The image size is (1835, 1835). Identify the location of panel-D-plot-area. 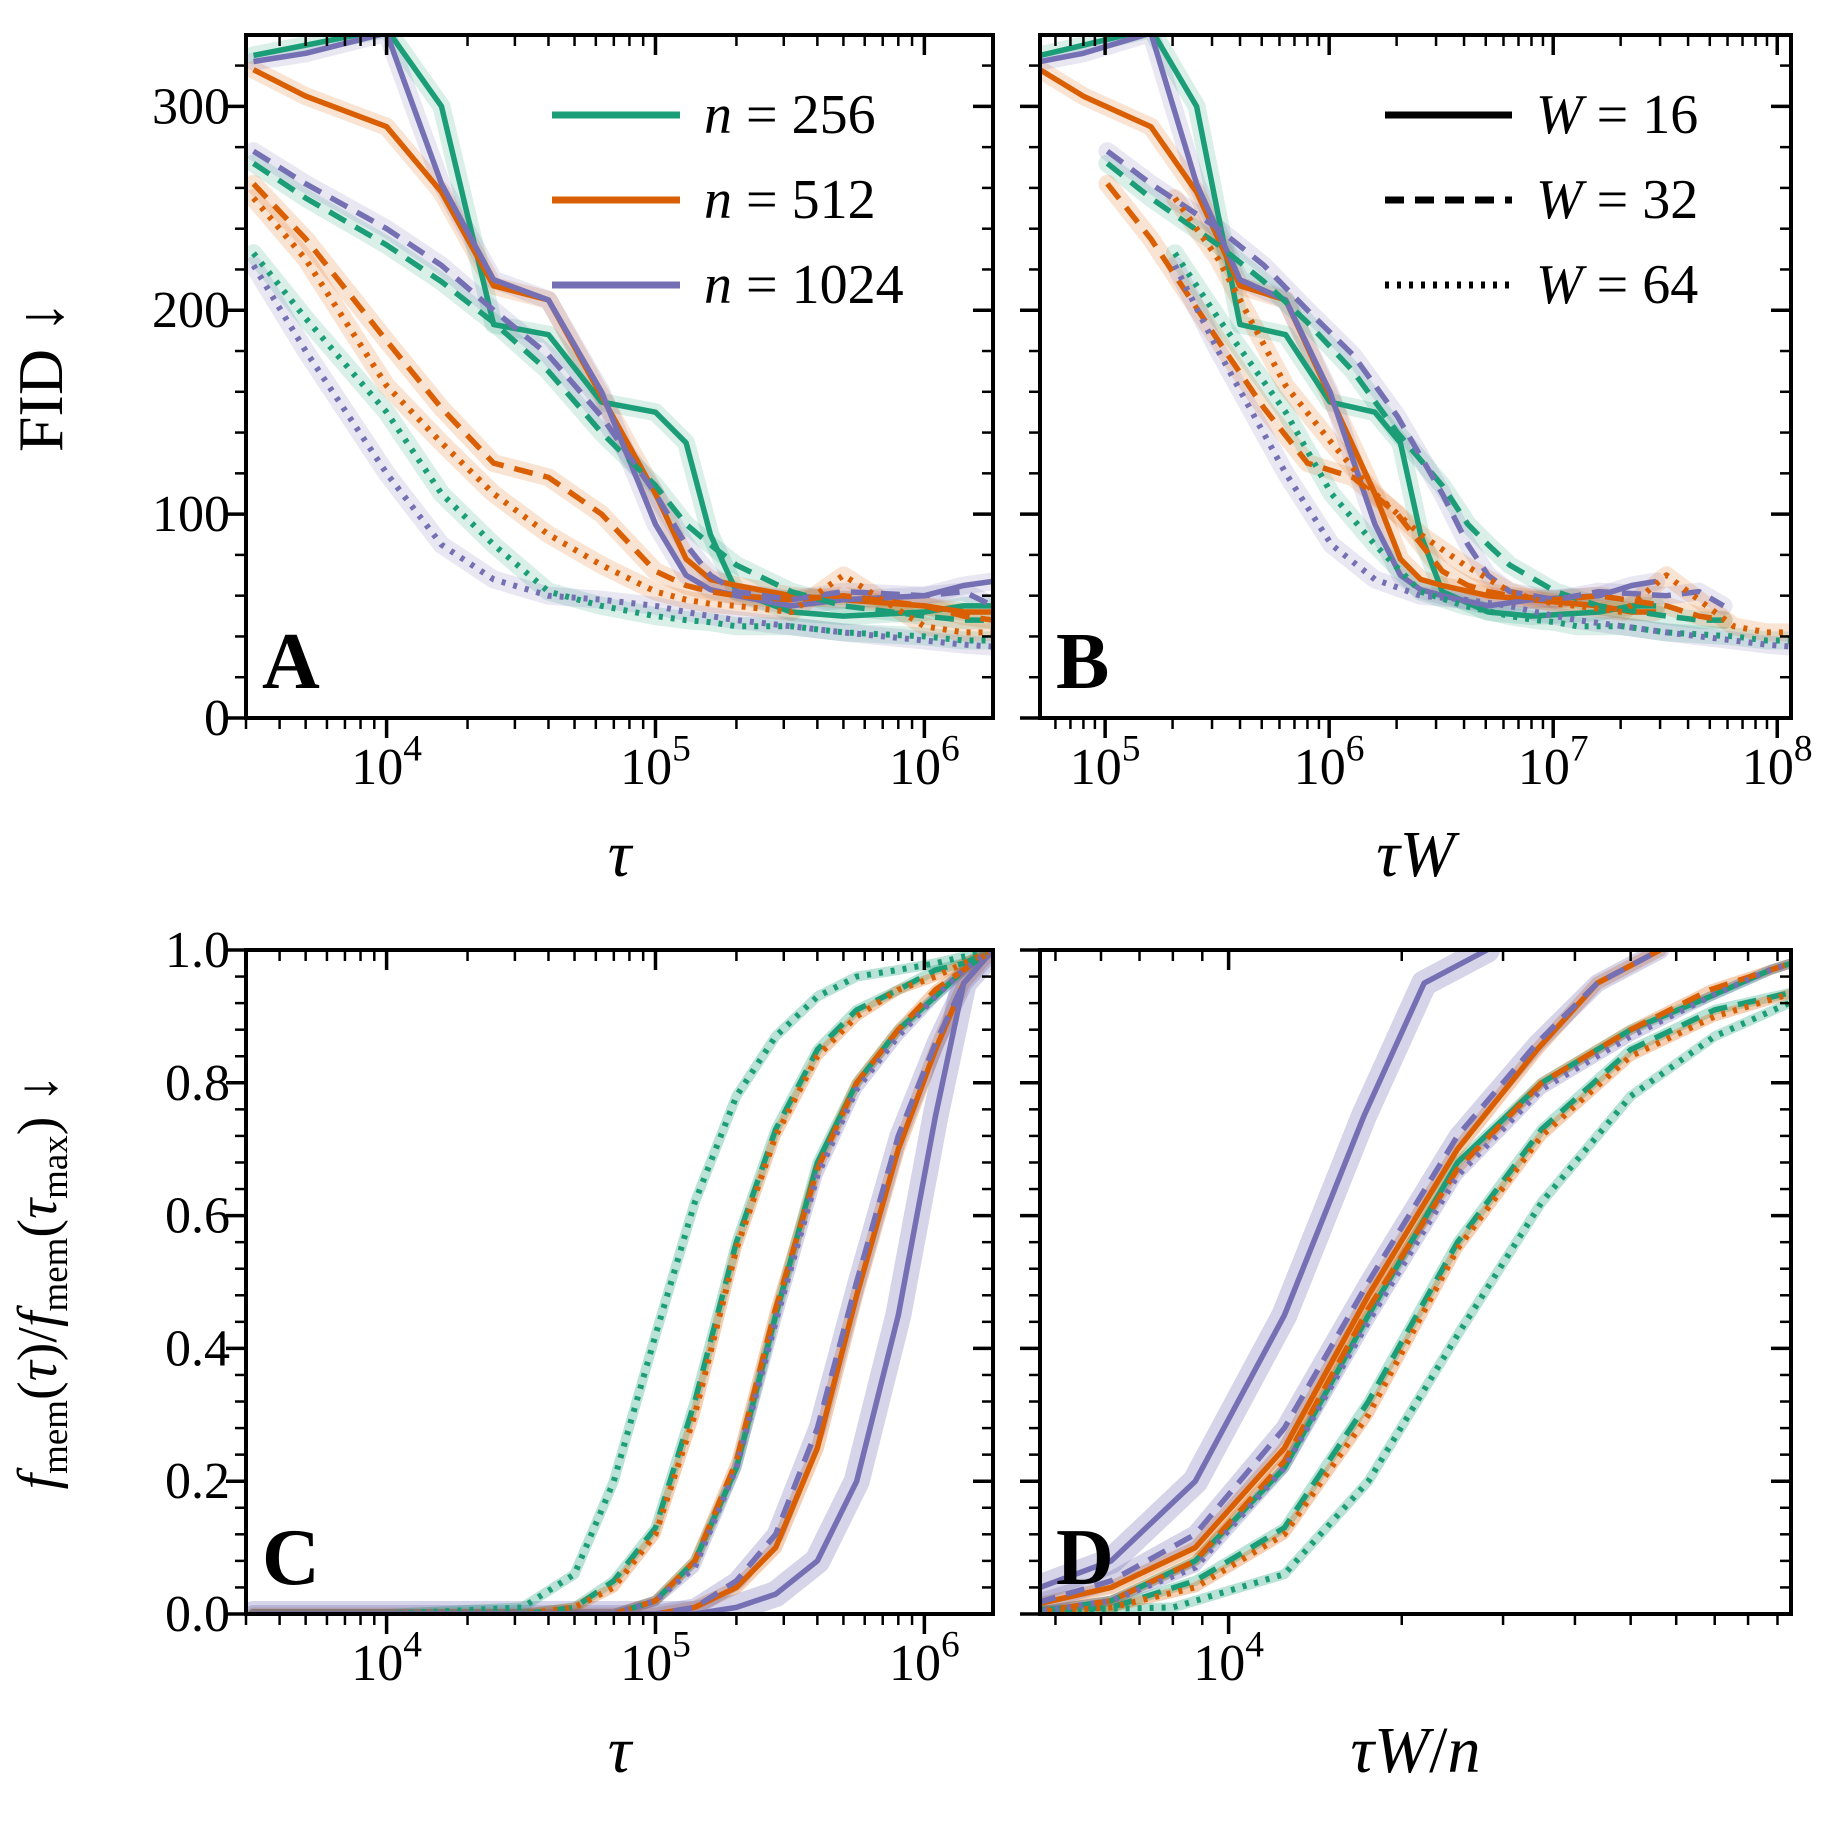
(1415, 1282).